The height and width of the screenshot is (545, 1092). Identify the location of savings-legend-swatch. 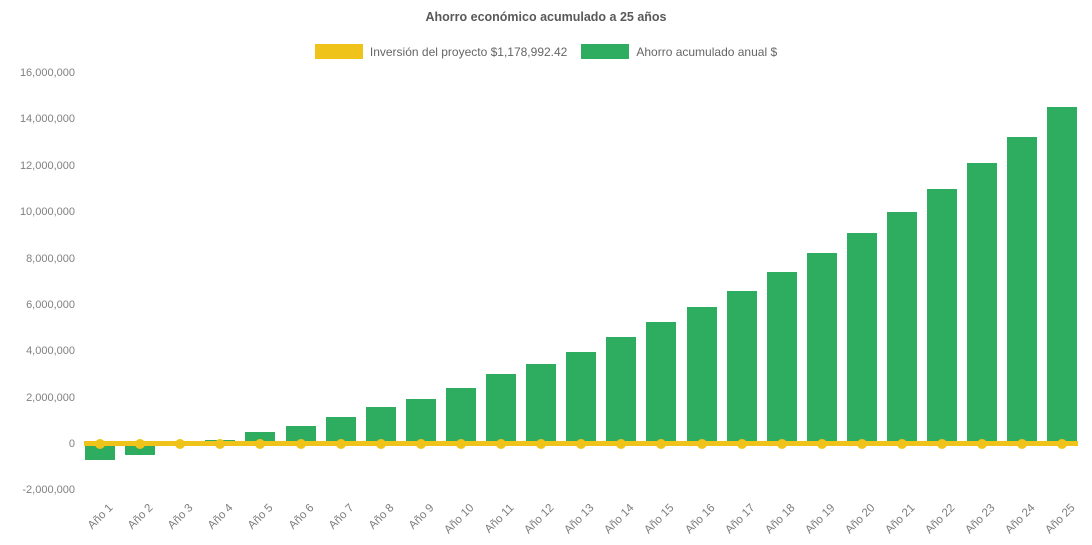
(605, 51).